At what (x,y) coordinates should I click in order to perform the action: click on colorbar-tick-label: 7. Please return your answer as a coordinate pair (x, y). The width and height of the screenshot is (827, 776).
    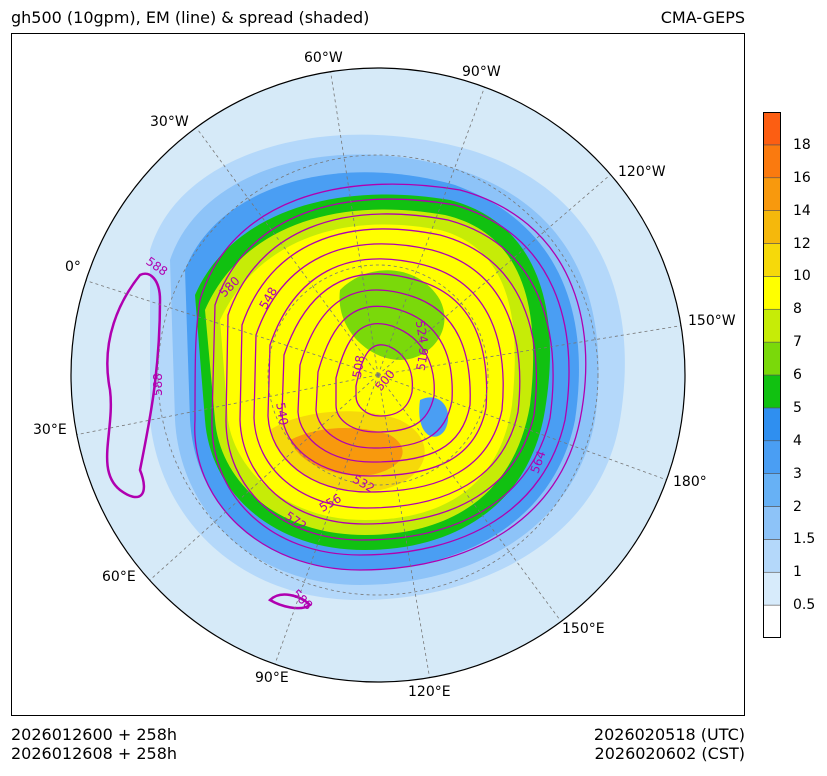
    Looking at the image, I should click on (797, 342).